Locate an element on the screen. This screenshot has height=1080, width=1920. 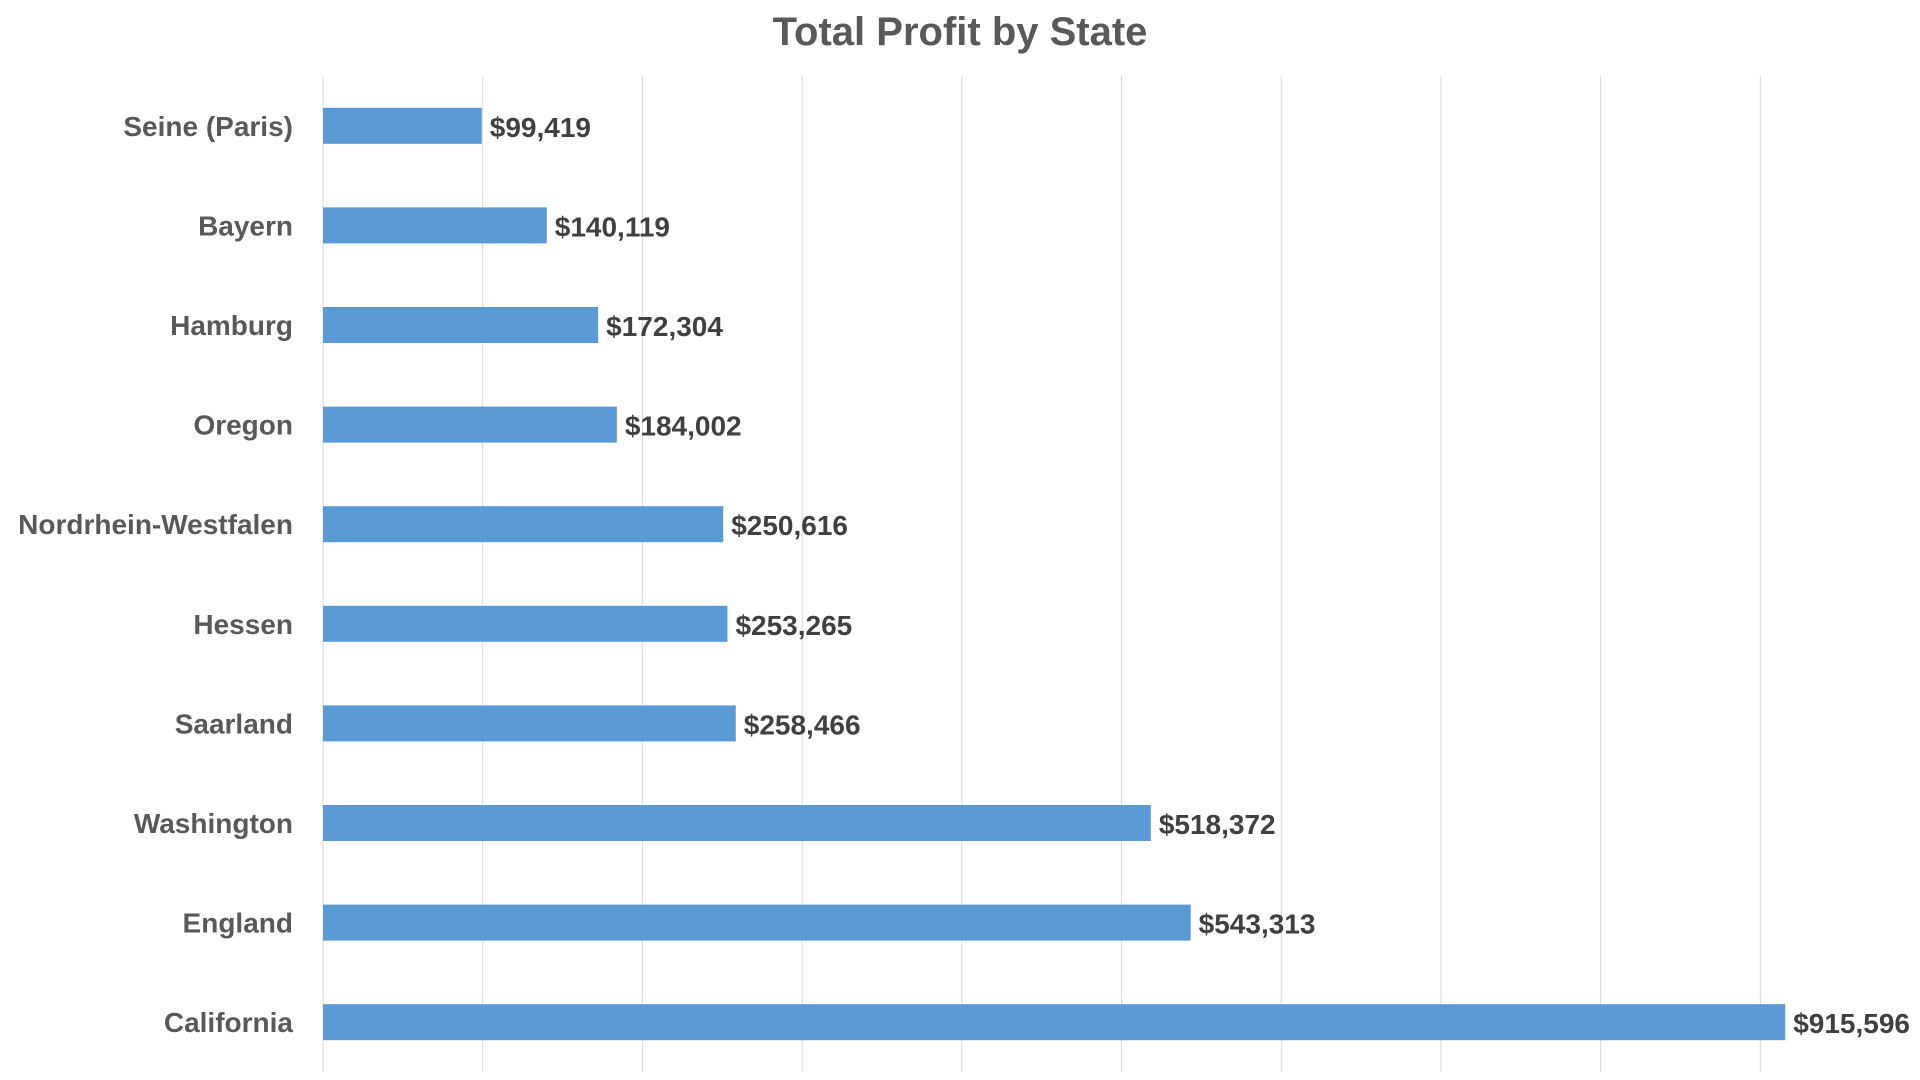
data-label-1: $140,119 is located at coordinates (612, 226).